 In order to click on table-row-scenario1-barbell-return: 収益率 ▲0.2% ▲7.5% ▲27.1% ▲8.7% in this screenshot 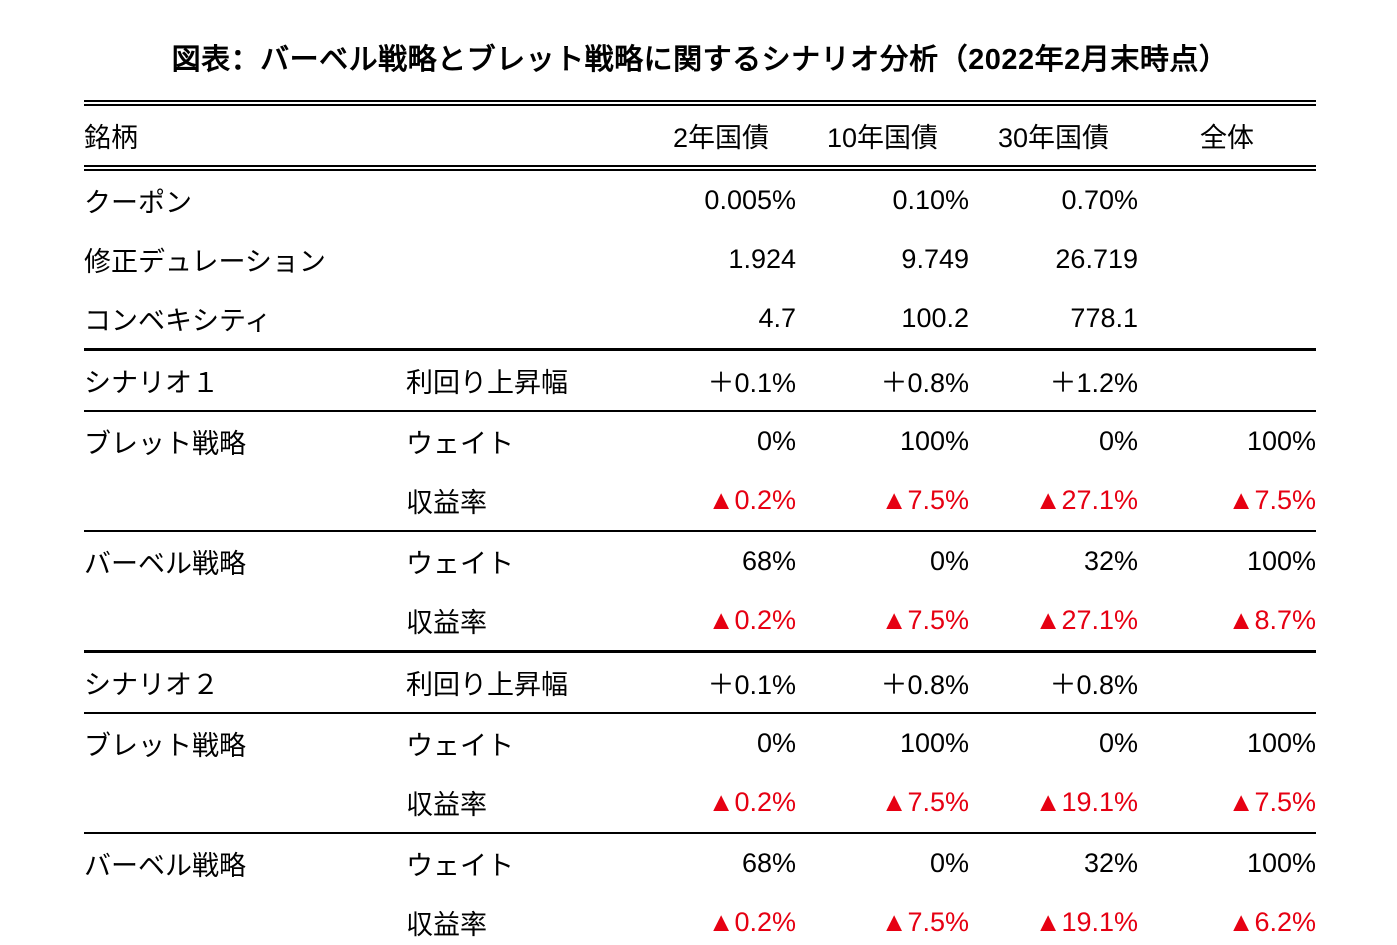, I will do `click(700, 622)`.